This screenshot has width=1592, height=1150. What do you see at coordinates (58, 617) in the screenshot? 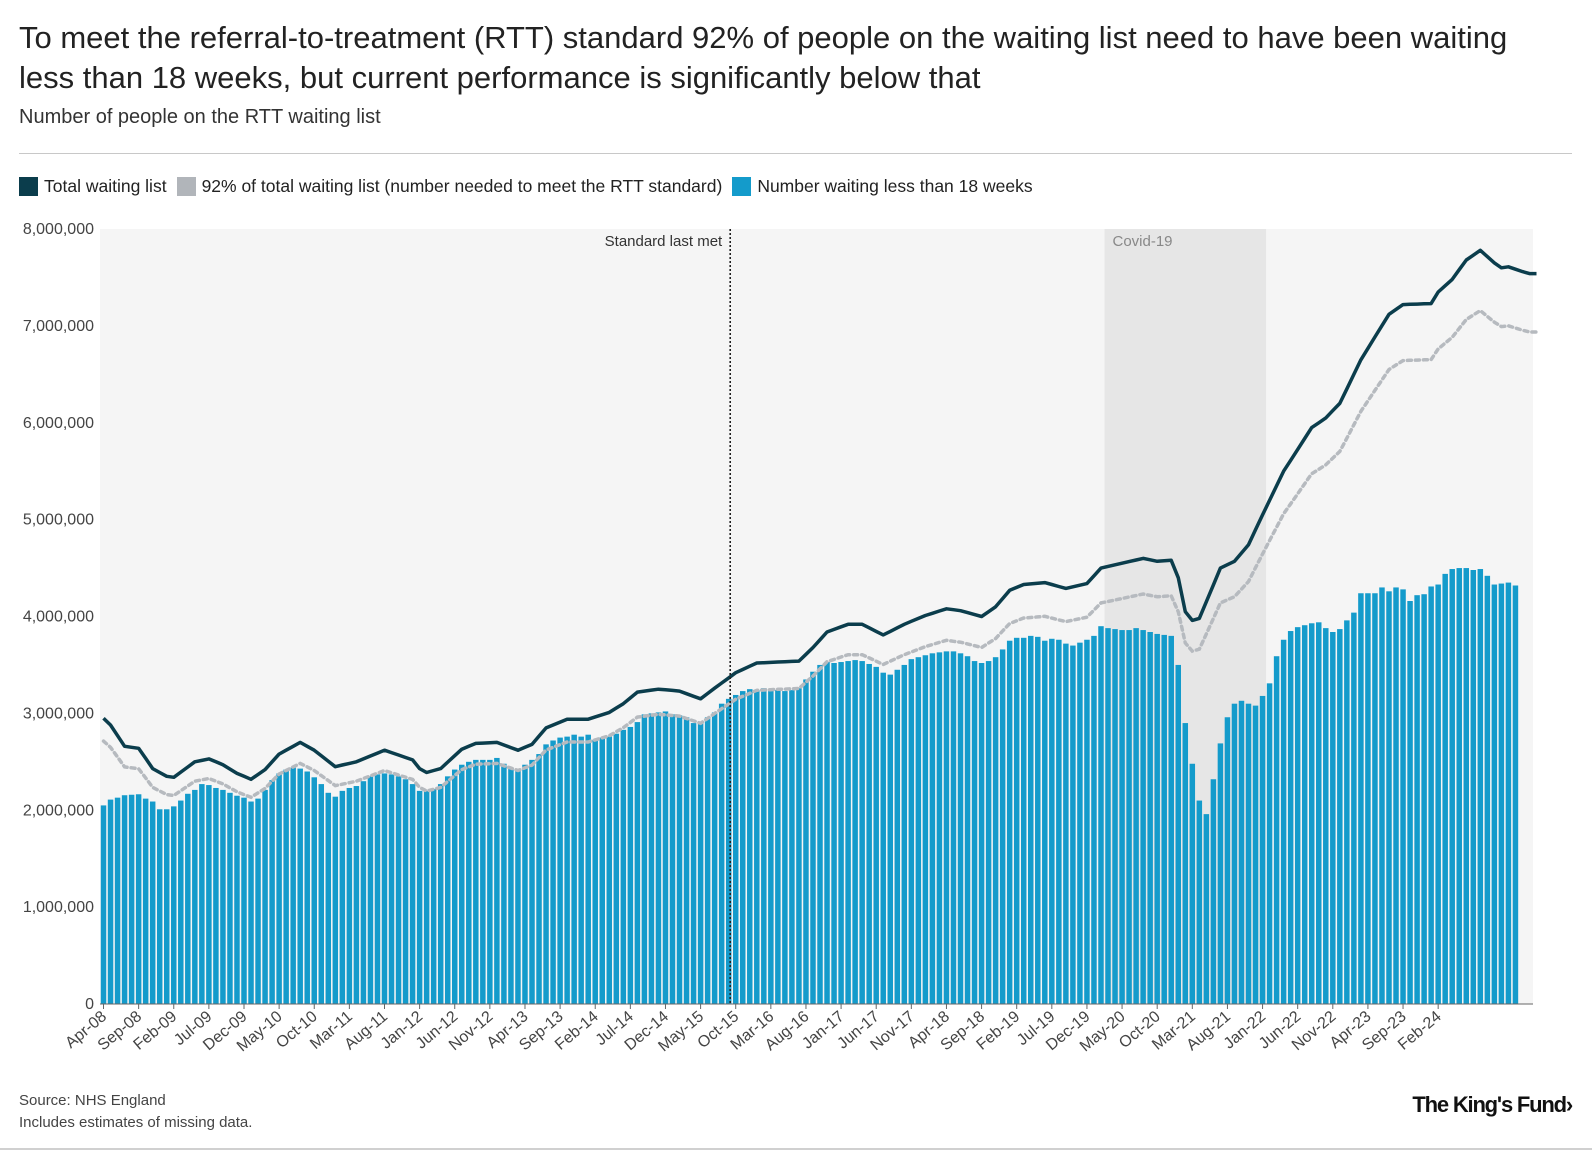
I see `y-tick-label: 4,000,000` at bounding box center [58, 617].